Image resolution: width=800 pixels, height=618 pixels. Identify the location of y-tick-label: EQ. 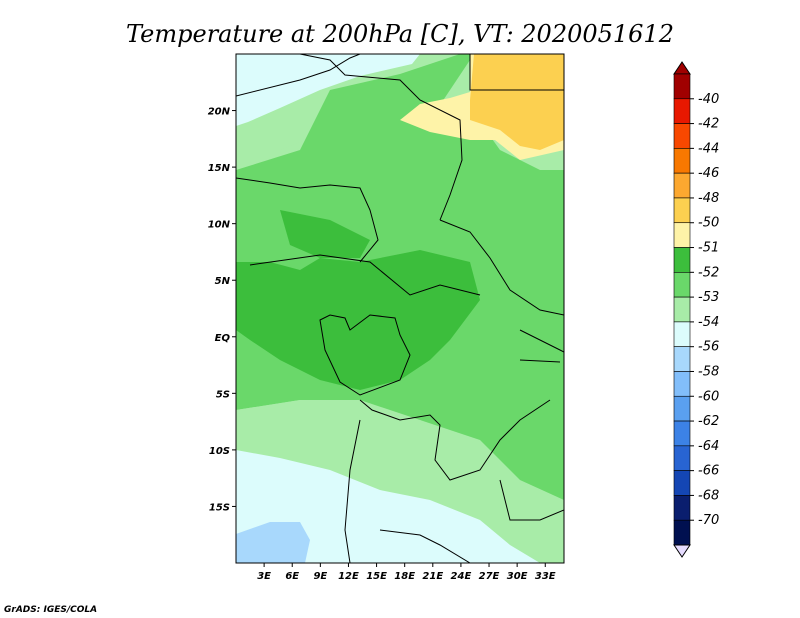
(223, 338).